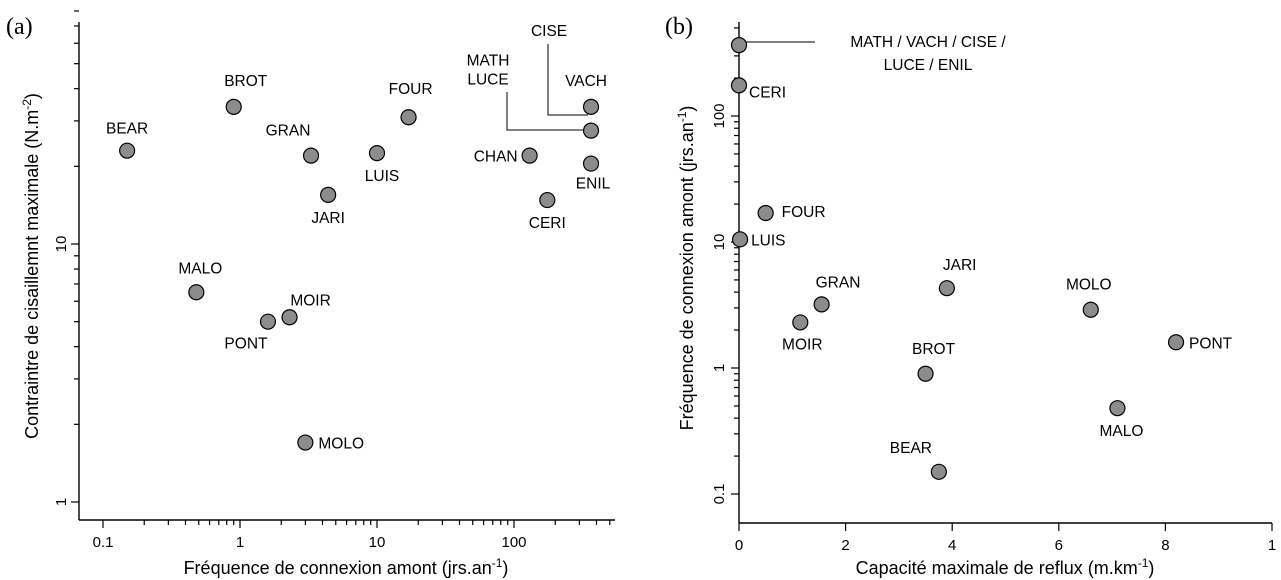  Describe the element at coordinates (719, 242) in the screenshot. I see `panel-b-y-tick-label: 10` at that location.